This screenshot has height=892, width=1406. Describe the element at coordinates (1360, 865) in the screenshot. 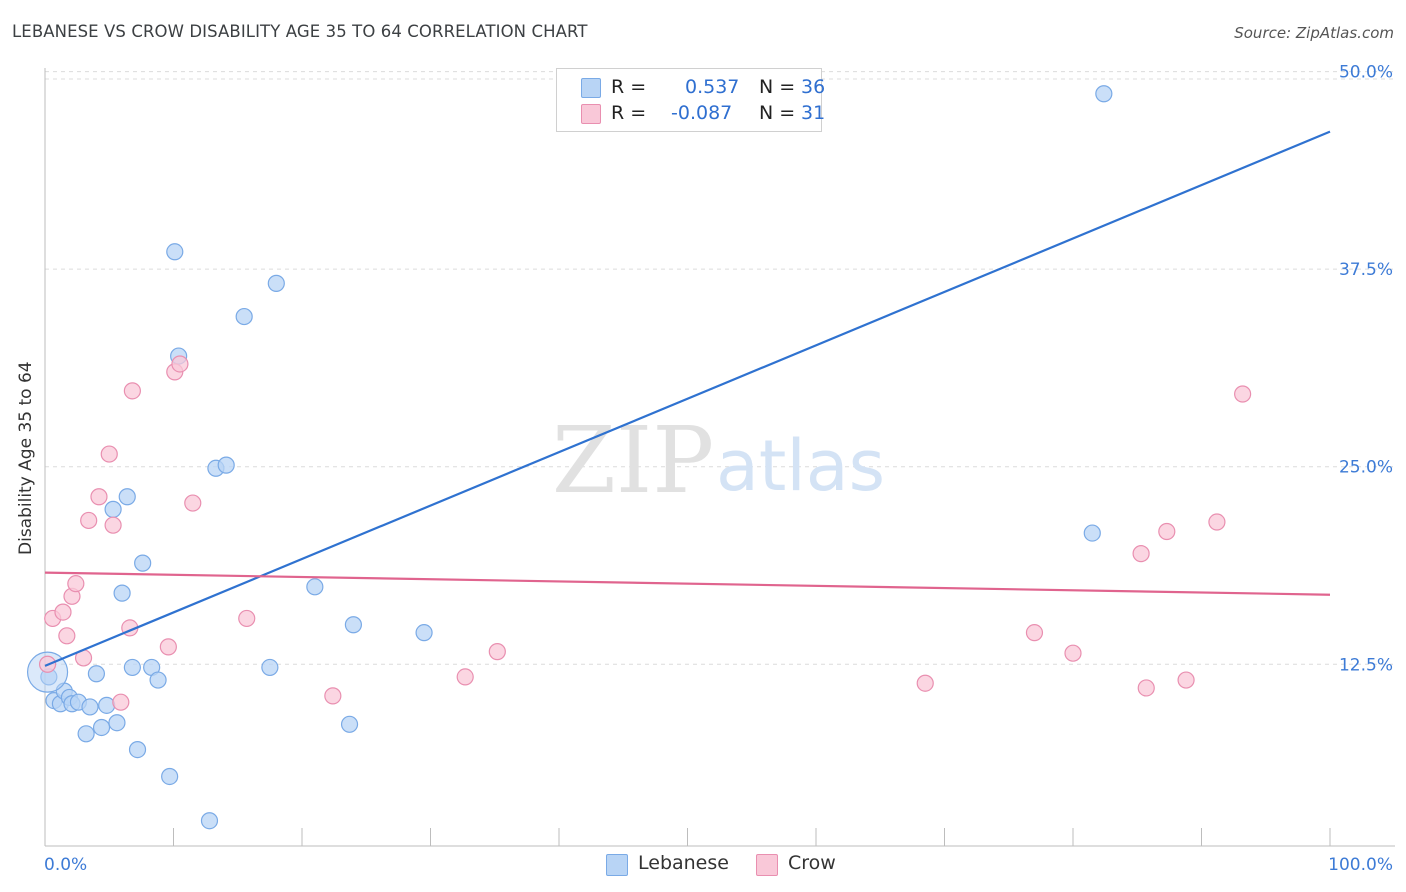

I see `x-tick-label-max: 100.0%` at that location.